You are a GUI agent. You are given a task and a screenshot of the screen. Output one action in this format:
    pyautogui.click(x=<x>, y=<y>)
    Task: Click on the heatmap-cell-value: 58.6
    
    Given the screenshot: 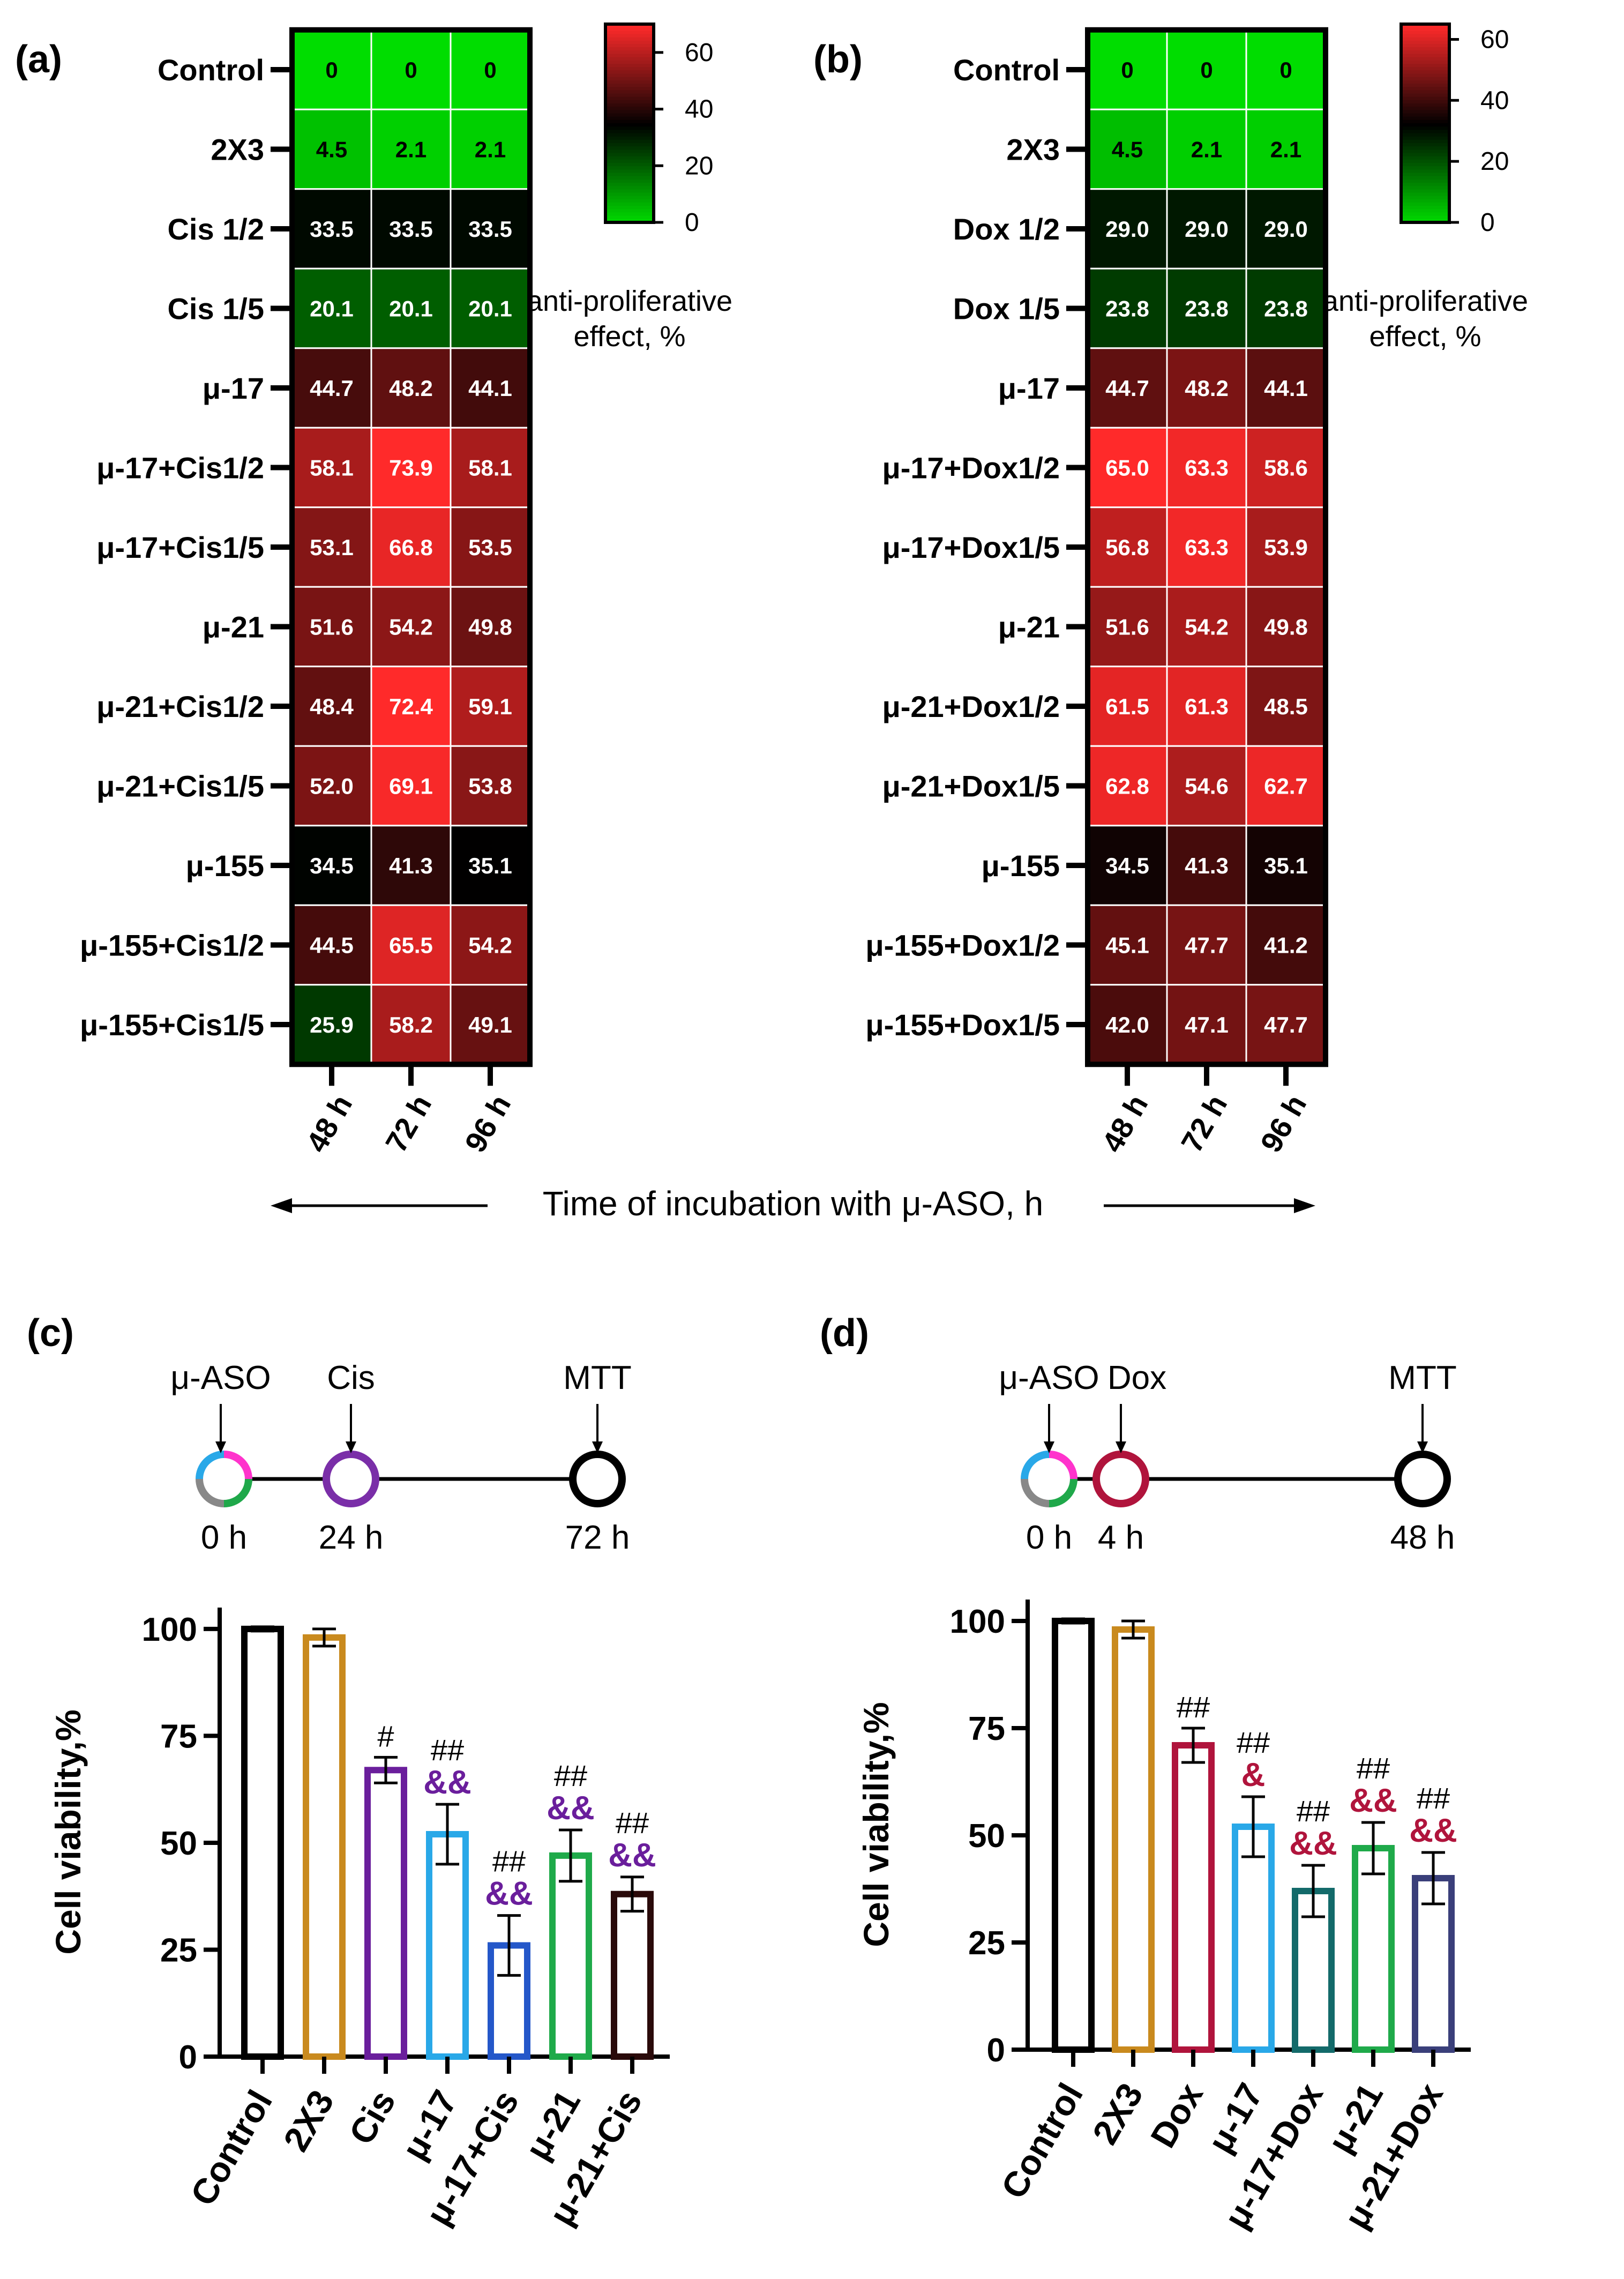 What is the action you would take?
    pyautogui.click(x=1286, y=468)
    